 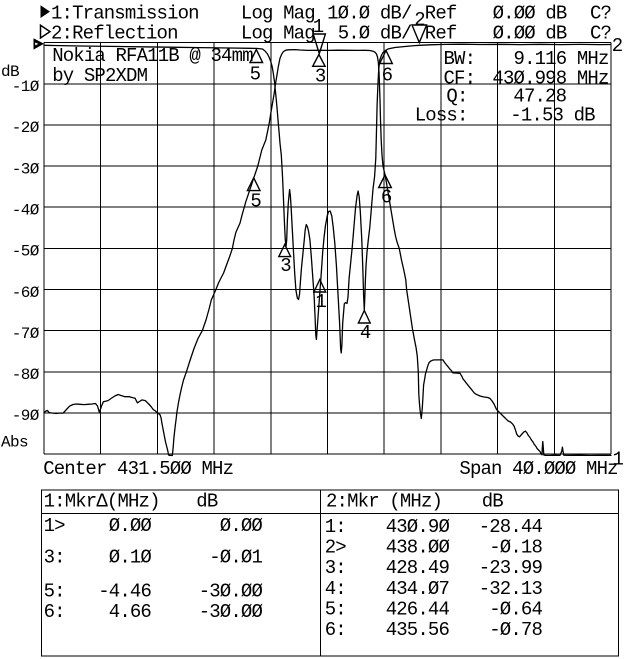 What do you see at coordinates (515, 609) in the screenshot?
I see `svg-text: -Ø.64` at bounding box center [515, 609].